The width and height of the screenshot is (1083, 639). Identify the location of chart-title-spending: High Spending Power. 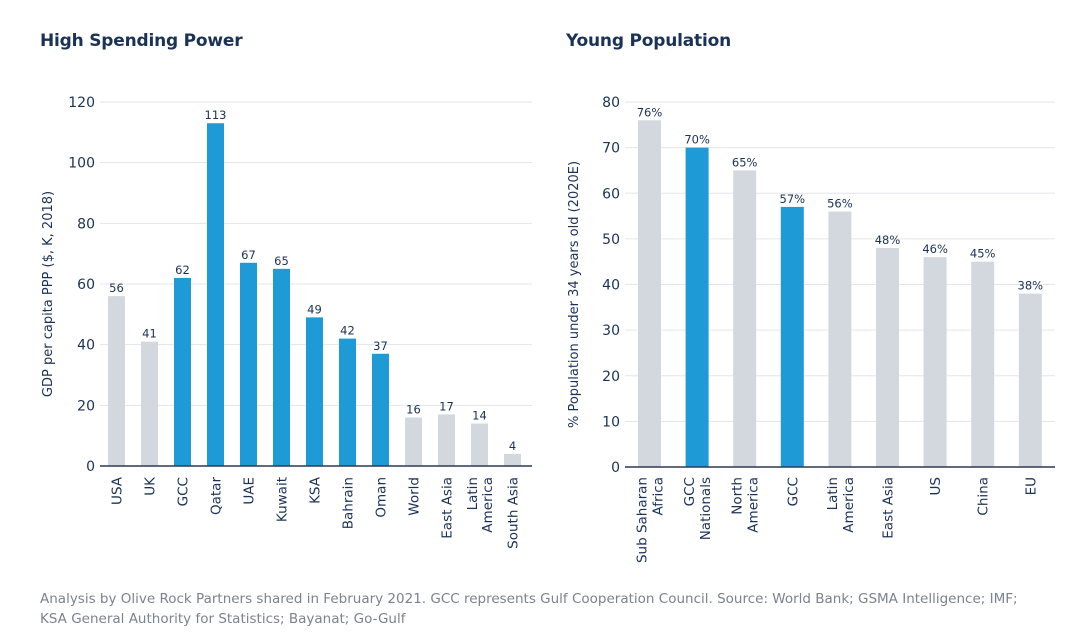
(141, 41).